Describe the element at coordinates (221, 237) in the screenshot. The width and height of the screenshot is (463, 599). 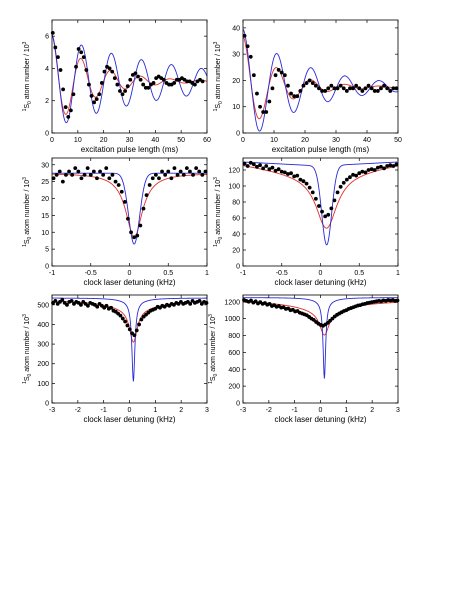
I see `y-axis-label-part: 0` at that location.